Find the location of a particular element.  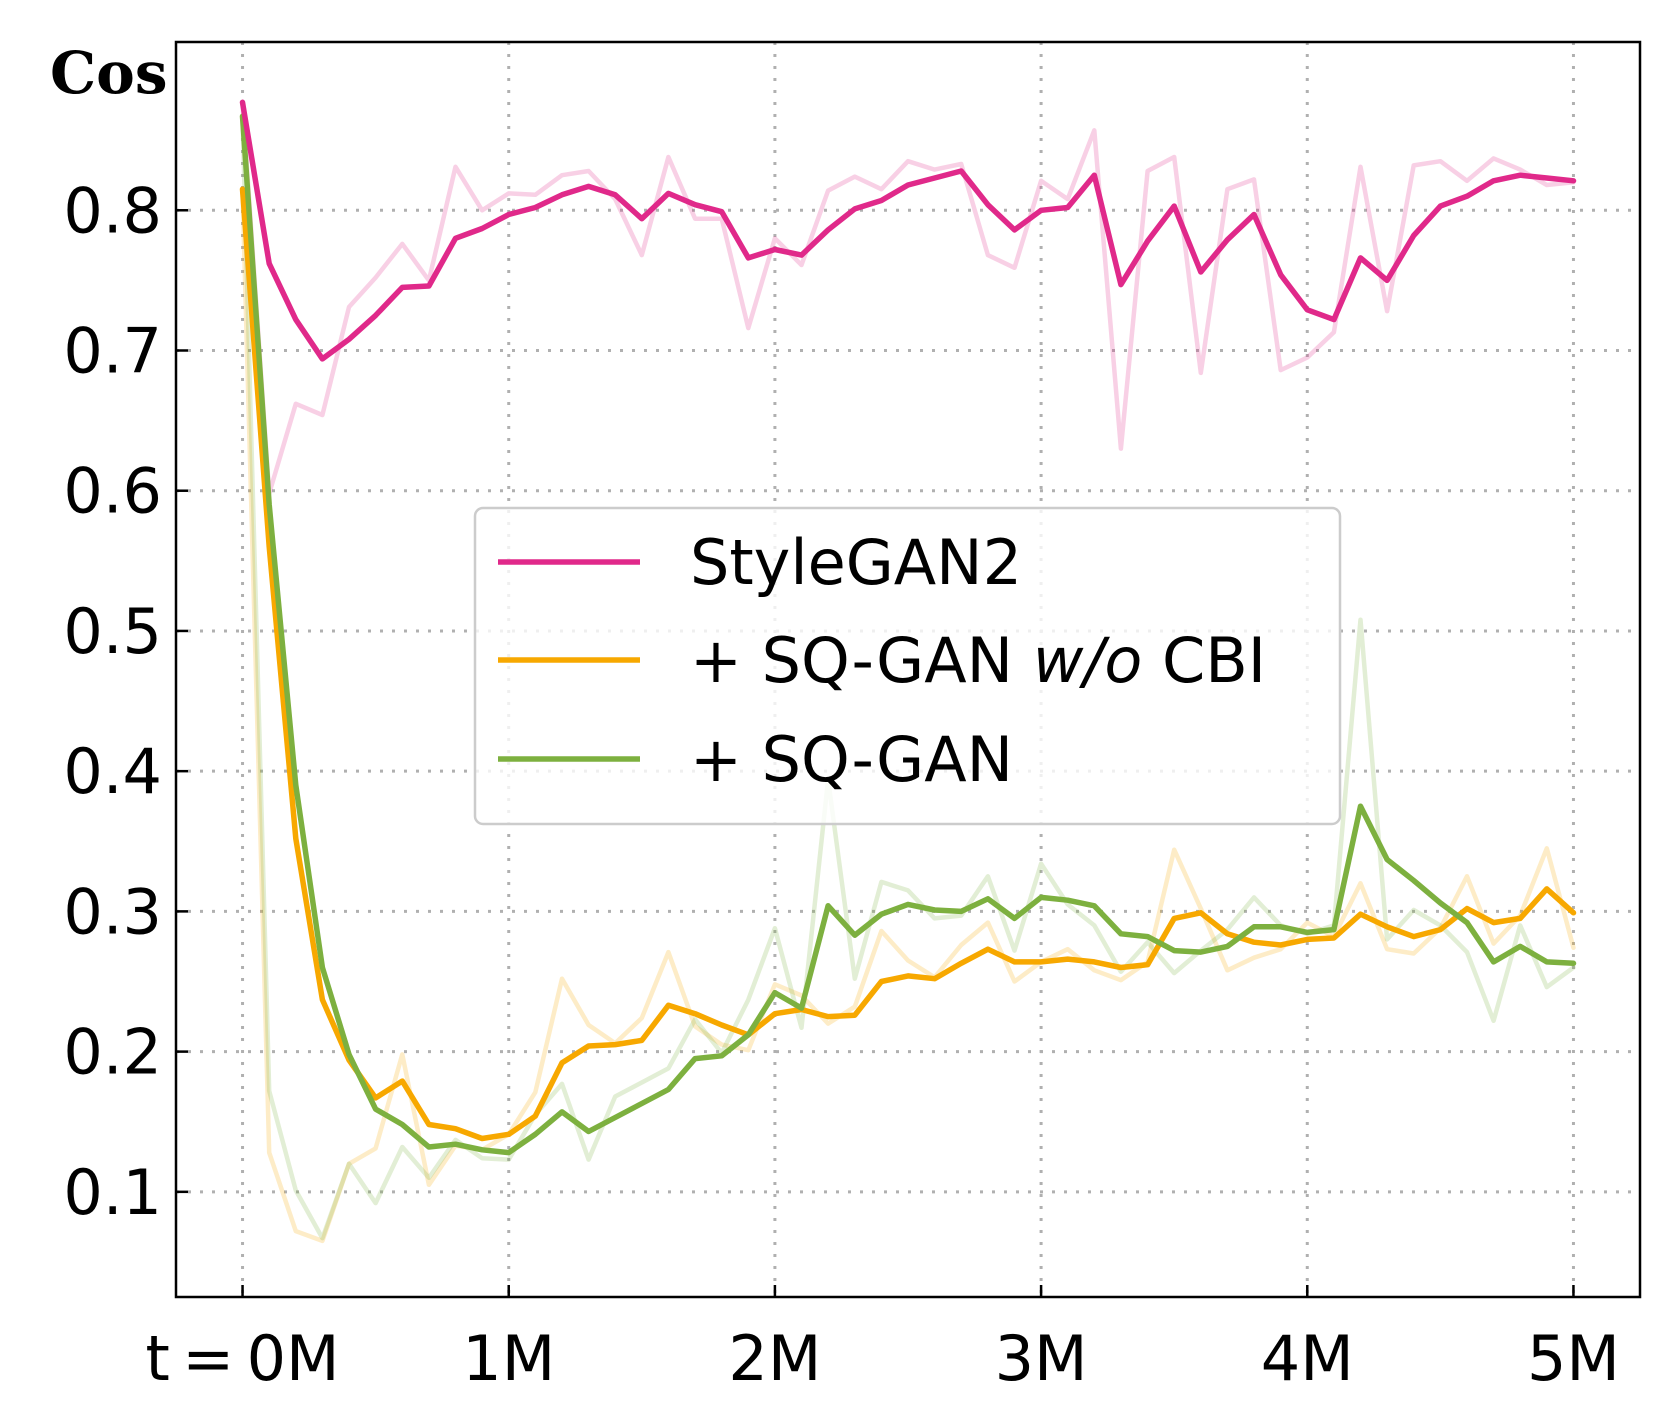

y-tick-label: 0.7 is located at coordinates (112, 350).